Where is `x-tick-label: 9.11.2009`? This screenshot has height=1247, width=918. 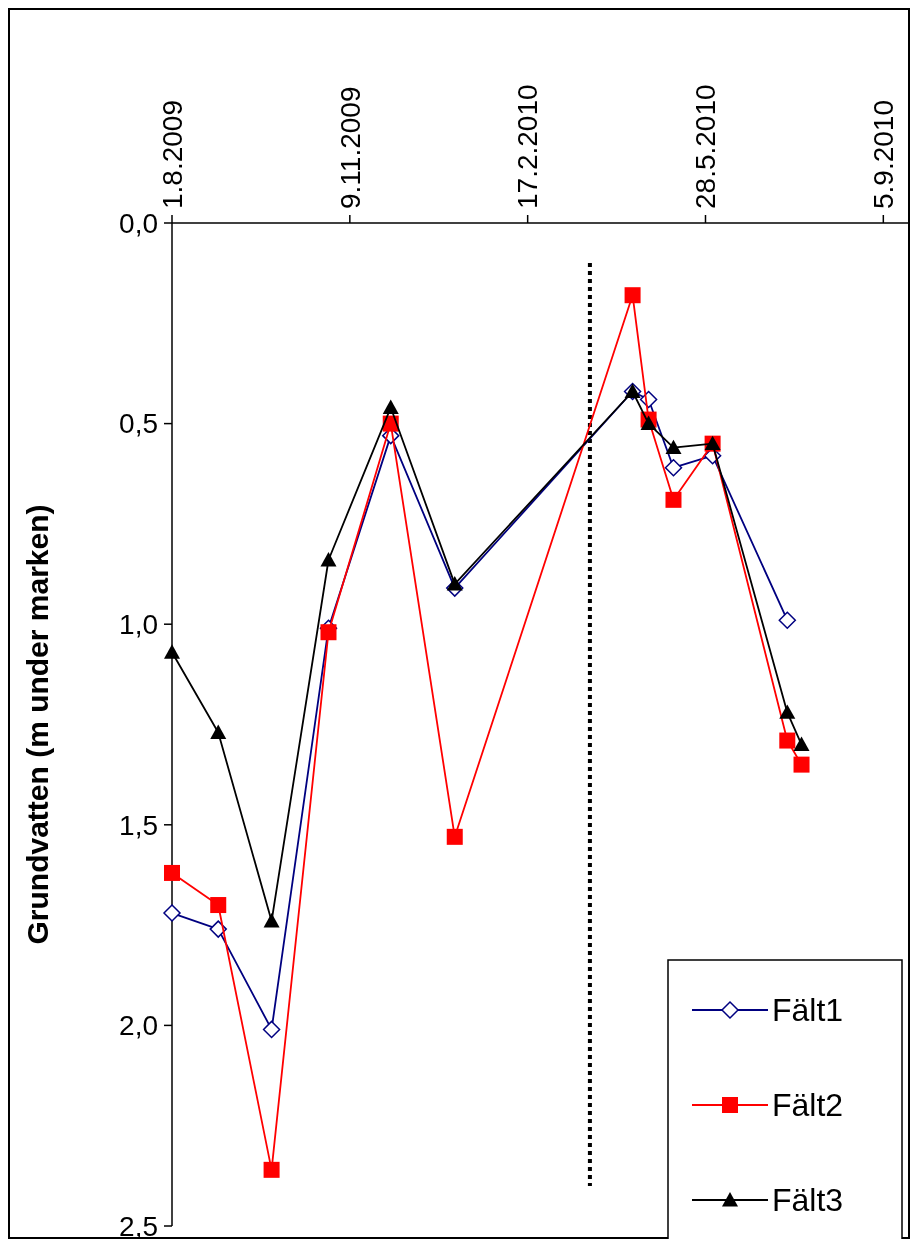
x-tick-label: 9.11.2009 is located at coordinates (350, 147).